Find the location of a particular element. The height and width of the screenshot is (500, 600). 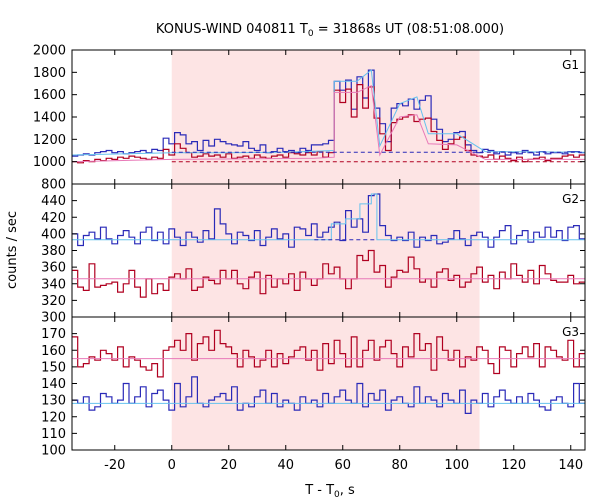

y-tick-label-G3-110: 110 is located at coordinates (53, 434).